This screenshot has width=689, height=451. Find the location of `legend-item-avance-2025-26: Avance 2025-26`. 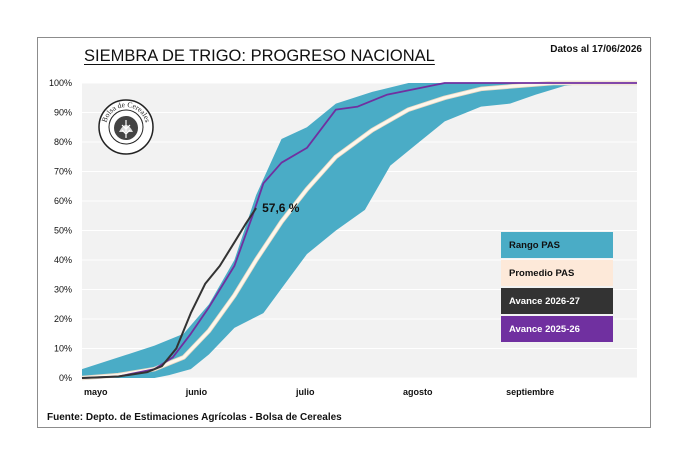

legend-item-avance-2025-26: Avance 2025-26 is located at coordinates (557, 329).